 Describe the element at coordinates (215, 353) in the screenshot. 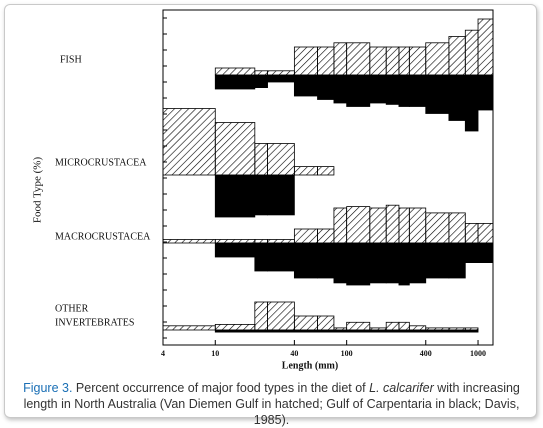

I see `x-tick-label: 10` at that location.